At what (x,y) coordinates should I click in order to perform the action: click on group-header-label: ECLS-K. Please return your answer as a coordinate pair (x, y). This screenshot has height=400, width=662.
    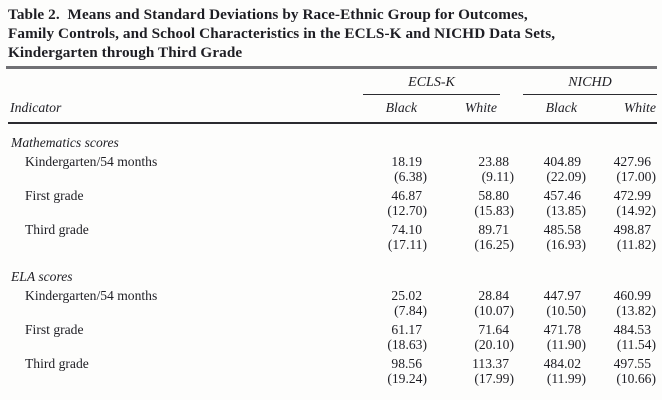
    Looking at the image, I should click on (431, 85).